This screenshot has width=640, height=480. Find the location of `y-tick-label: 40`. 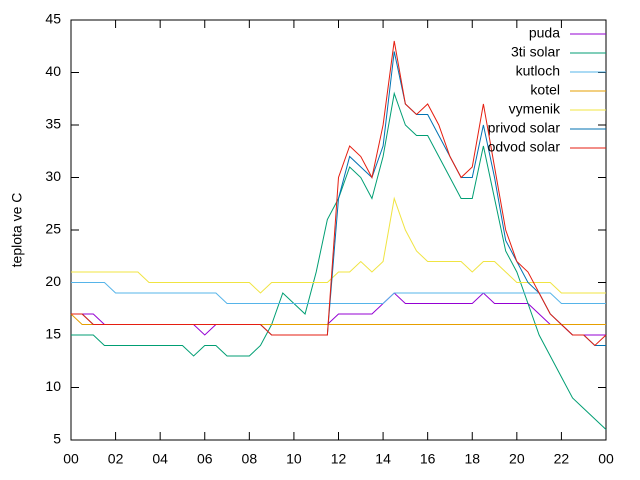

y-tick-label: 40 is located at coordinates (53, 71).